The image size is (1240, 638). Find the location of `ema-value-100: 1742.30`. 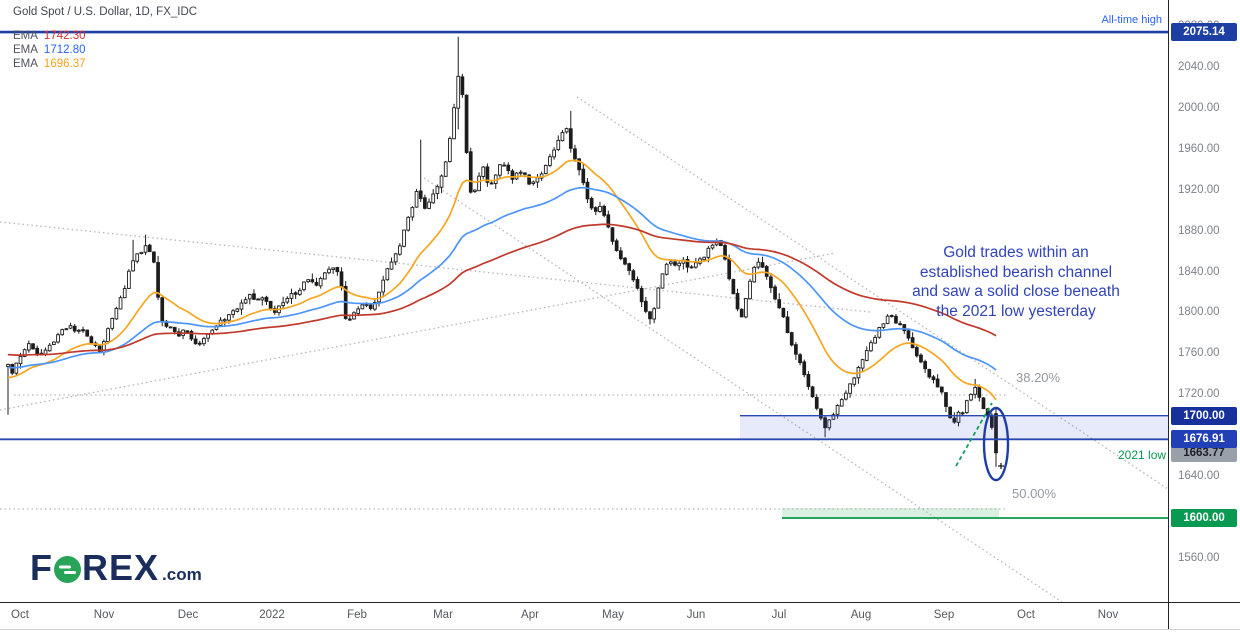

ema-value-100: 1742.30 is located at coordinates (64, 36).